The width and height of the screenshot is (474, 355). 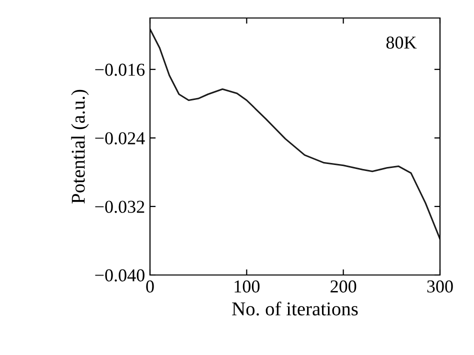 I want to click on annotation: 80K, so click(x=401, y=42).